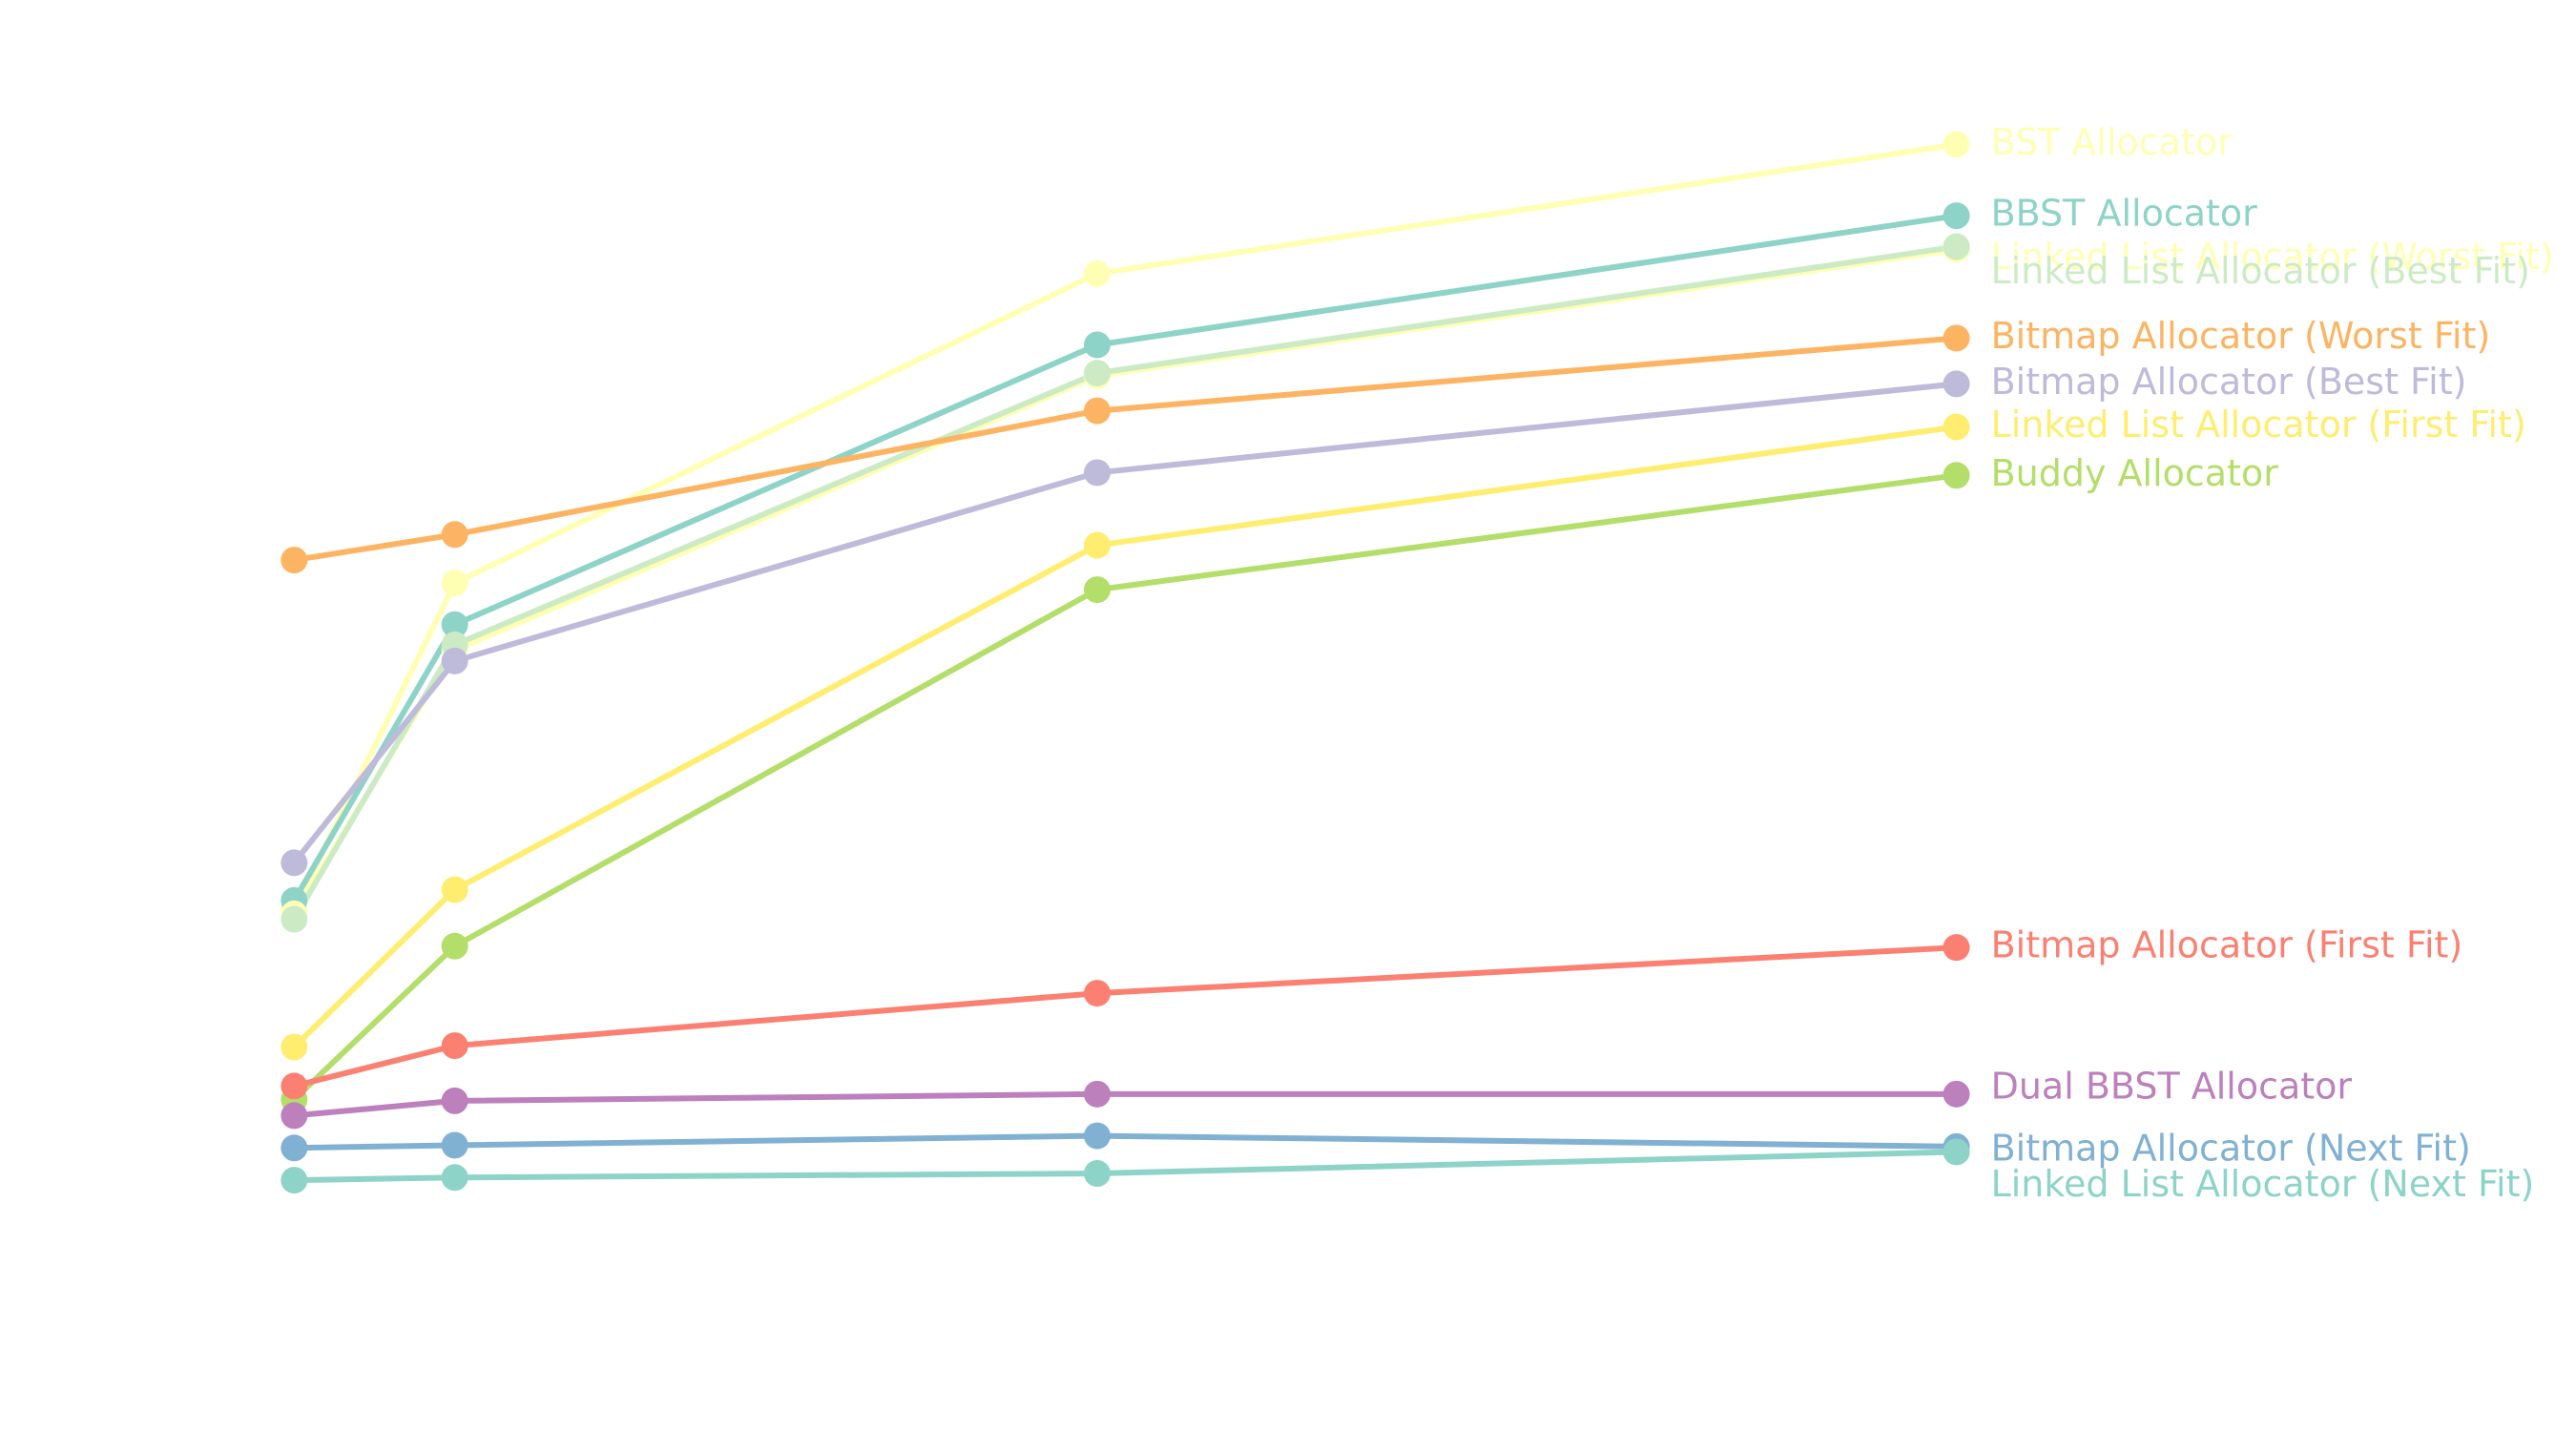 This screenshot has width=2576, height=1431. What do you see at coordinates (2241, 336) in the screenshot?
I see `series-label-bitmap-allocator-worst-fit: Bitmap Allocator (Worst Fit)` at bounding box center [2241, 336].